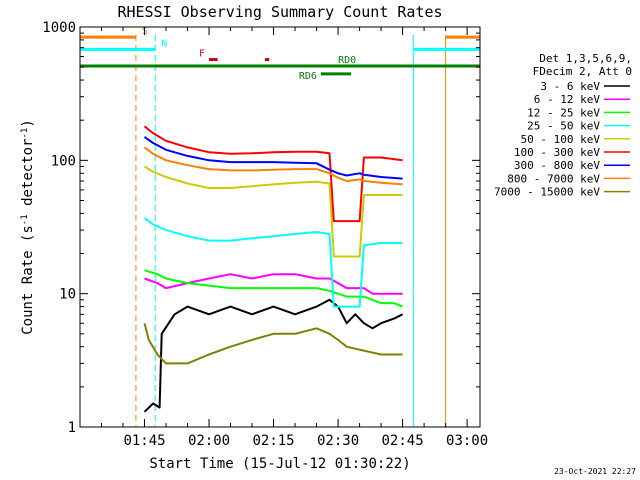  What do you see at coordinates (553, 178) in the screenshot?
I see `legend-entry-label: 800 - 7000 keV` at bounding box center [553, 178].